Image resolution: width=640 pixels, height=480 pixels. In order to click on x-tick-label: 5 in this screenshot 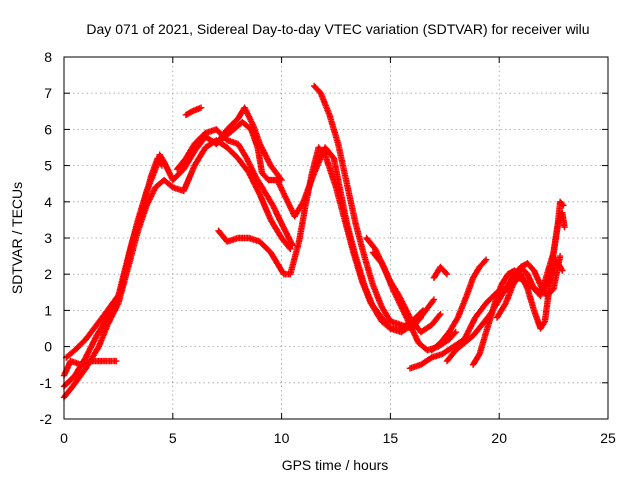, I will do `click(173, 438)`.